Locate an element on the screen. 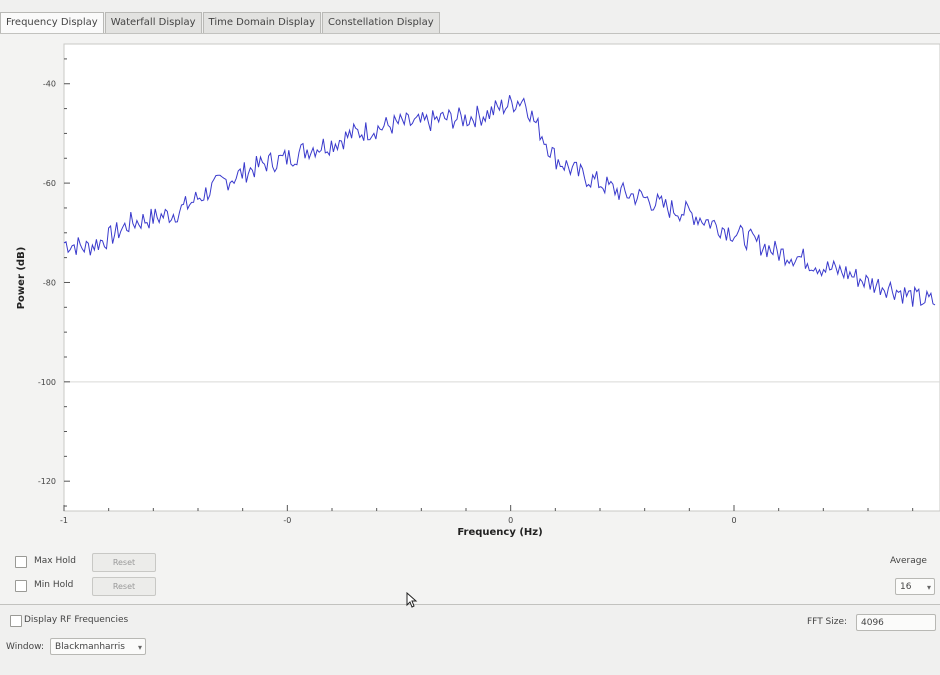 This screenshot has width=940, height=675. window-label: Window: is located at coordinates (25, 647).